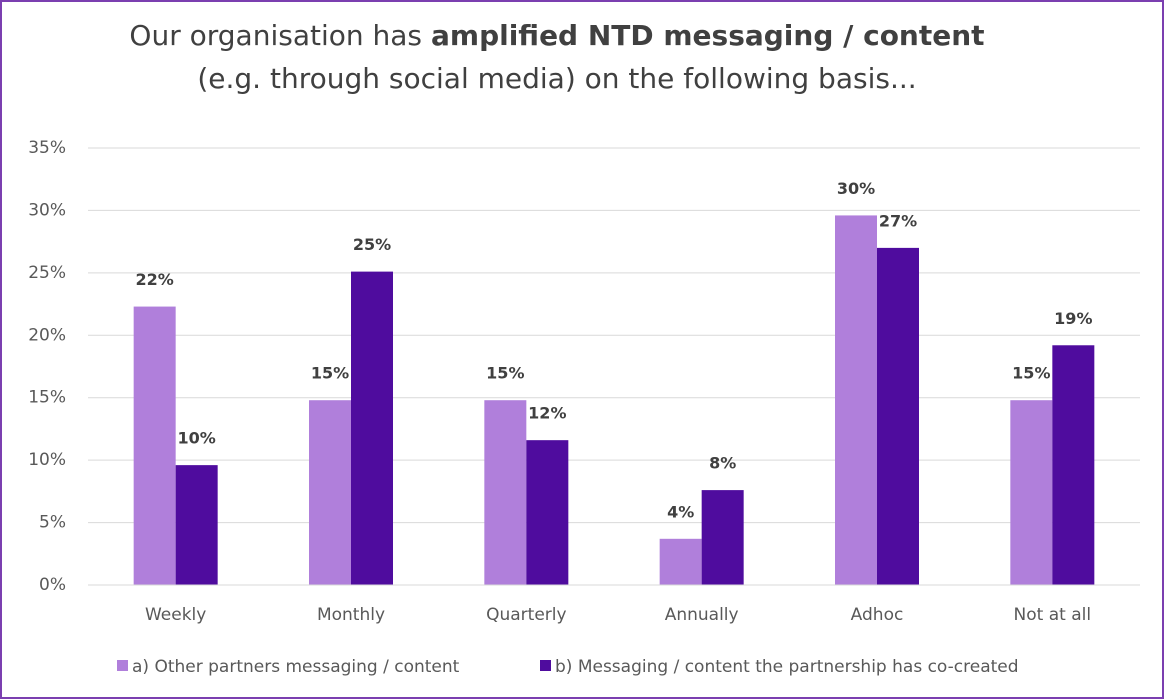  Describe the element at coordinates (1053, 615) in the screenshot. I see `x-tick-label: Not at all` at that location.